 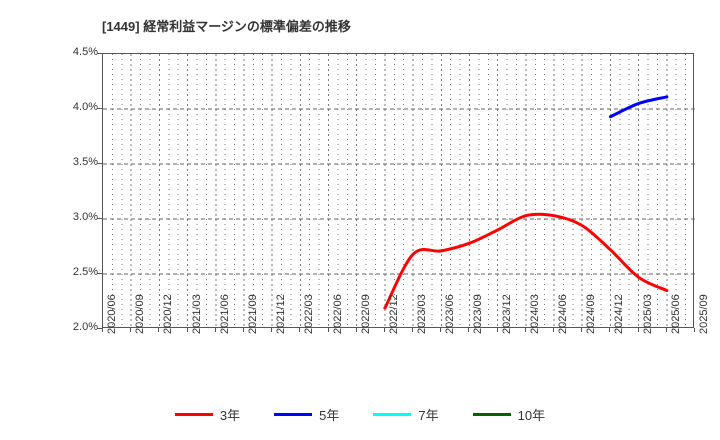 What do you see at coordinates (293, 414) in the screenshot?
I see `legend-swatch-5年` at bounding box center [293, 414].